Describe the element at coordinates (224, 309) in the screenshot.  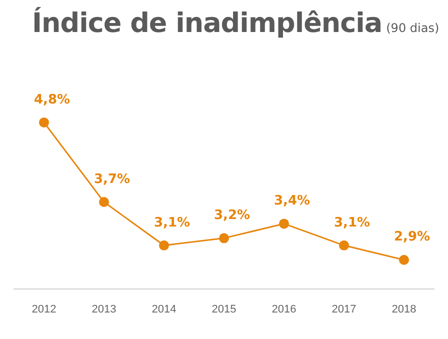
I see `x-tick-label: 2015` at that location.